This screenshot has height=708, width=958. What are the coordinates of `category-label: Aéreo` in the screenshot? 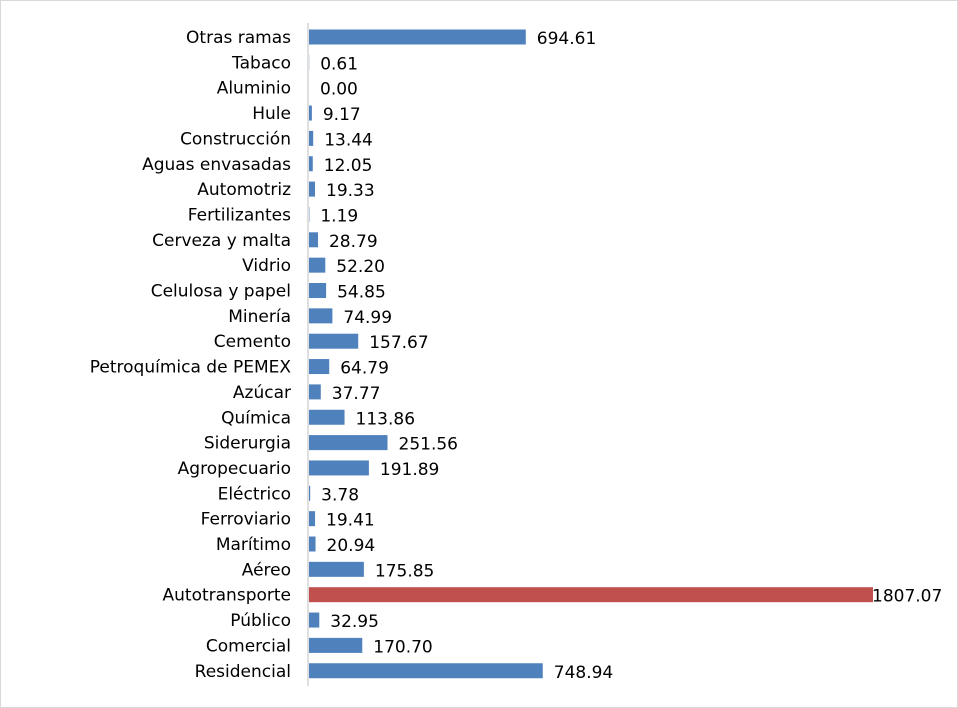 It's located at (266, 570).